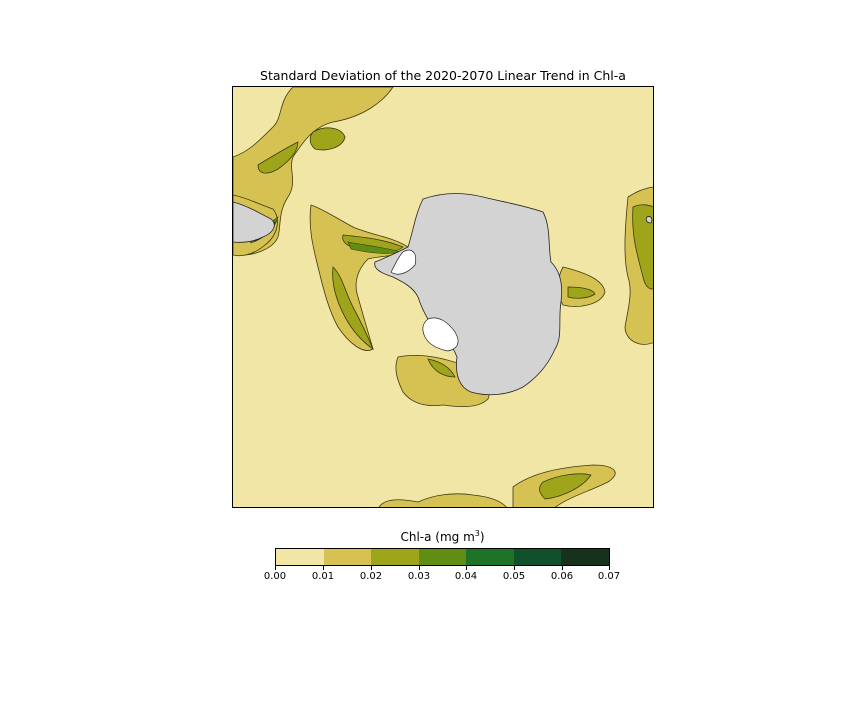  I want to click on contour-region-bottom-right-inner, so click(565, 486).